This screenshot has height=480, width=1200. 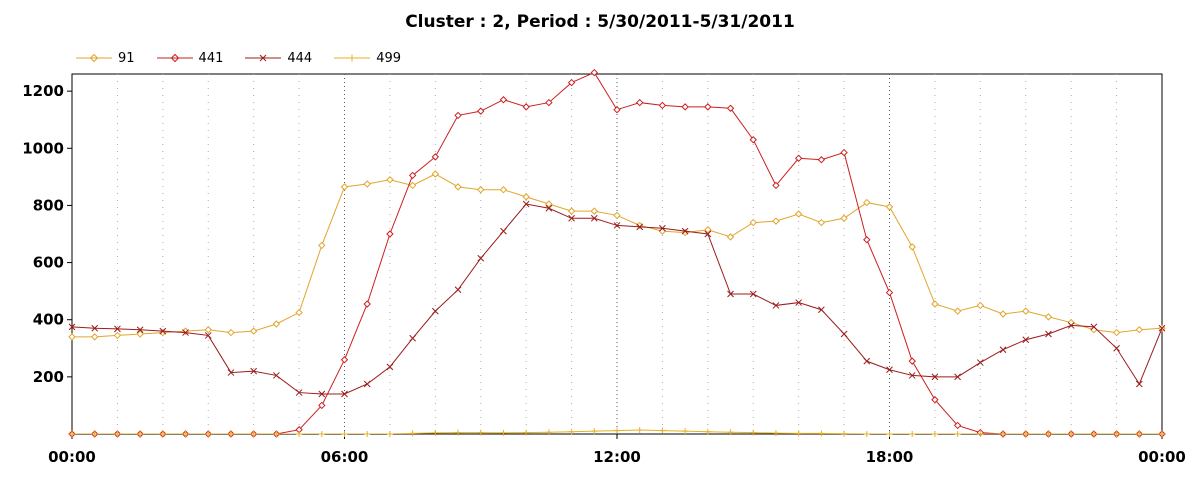 I want to click on y-tick-label: 200, so click(x=48, y=377).